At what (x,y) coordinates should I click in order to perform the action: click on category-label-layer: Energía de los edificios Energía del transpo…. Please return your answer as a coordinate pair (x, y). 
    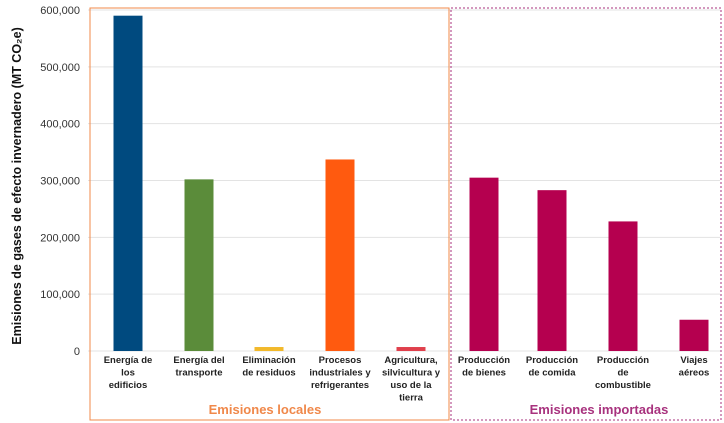
    Looking at the image, I should click on (407, 379).